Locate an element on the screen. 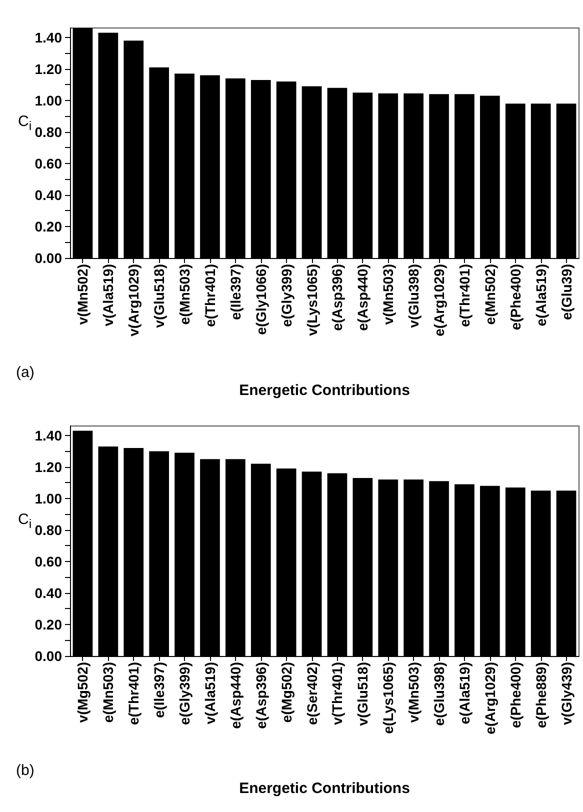 The width and height of the screenshot is (583, 812). x-tick-label: v(Thr401) is located at coordinates (337, 694).